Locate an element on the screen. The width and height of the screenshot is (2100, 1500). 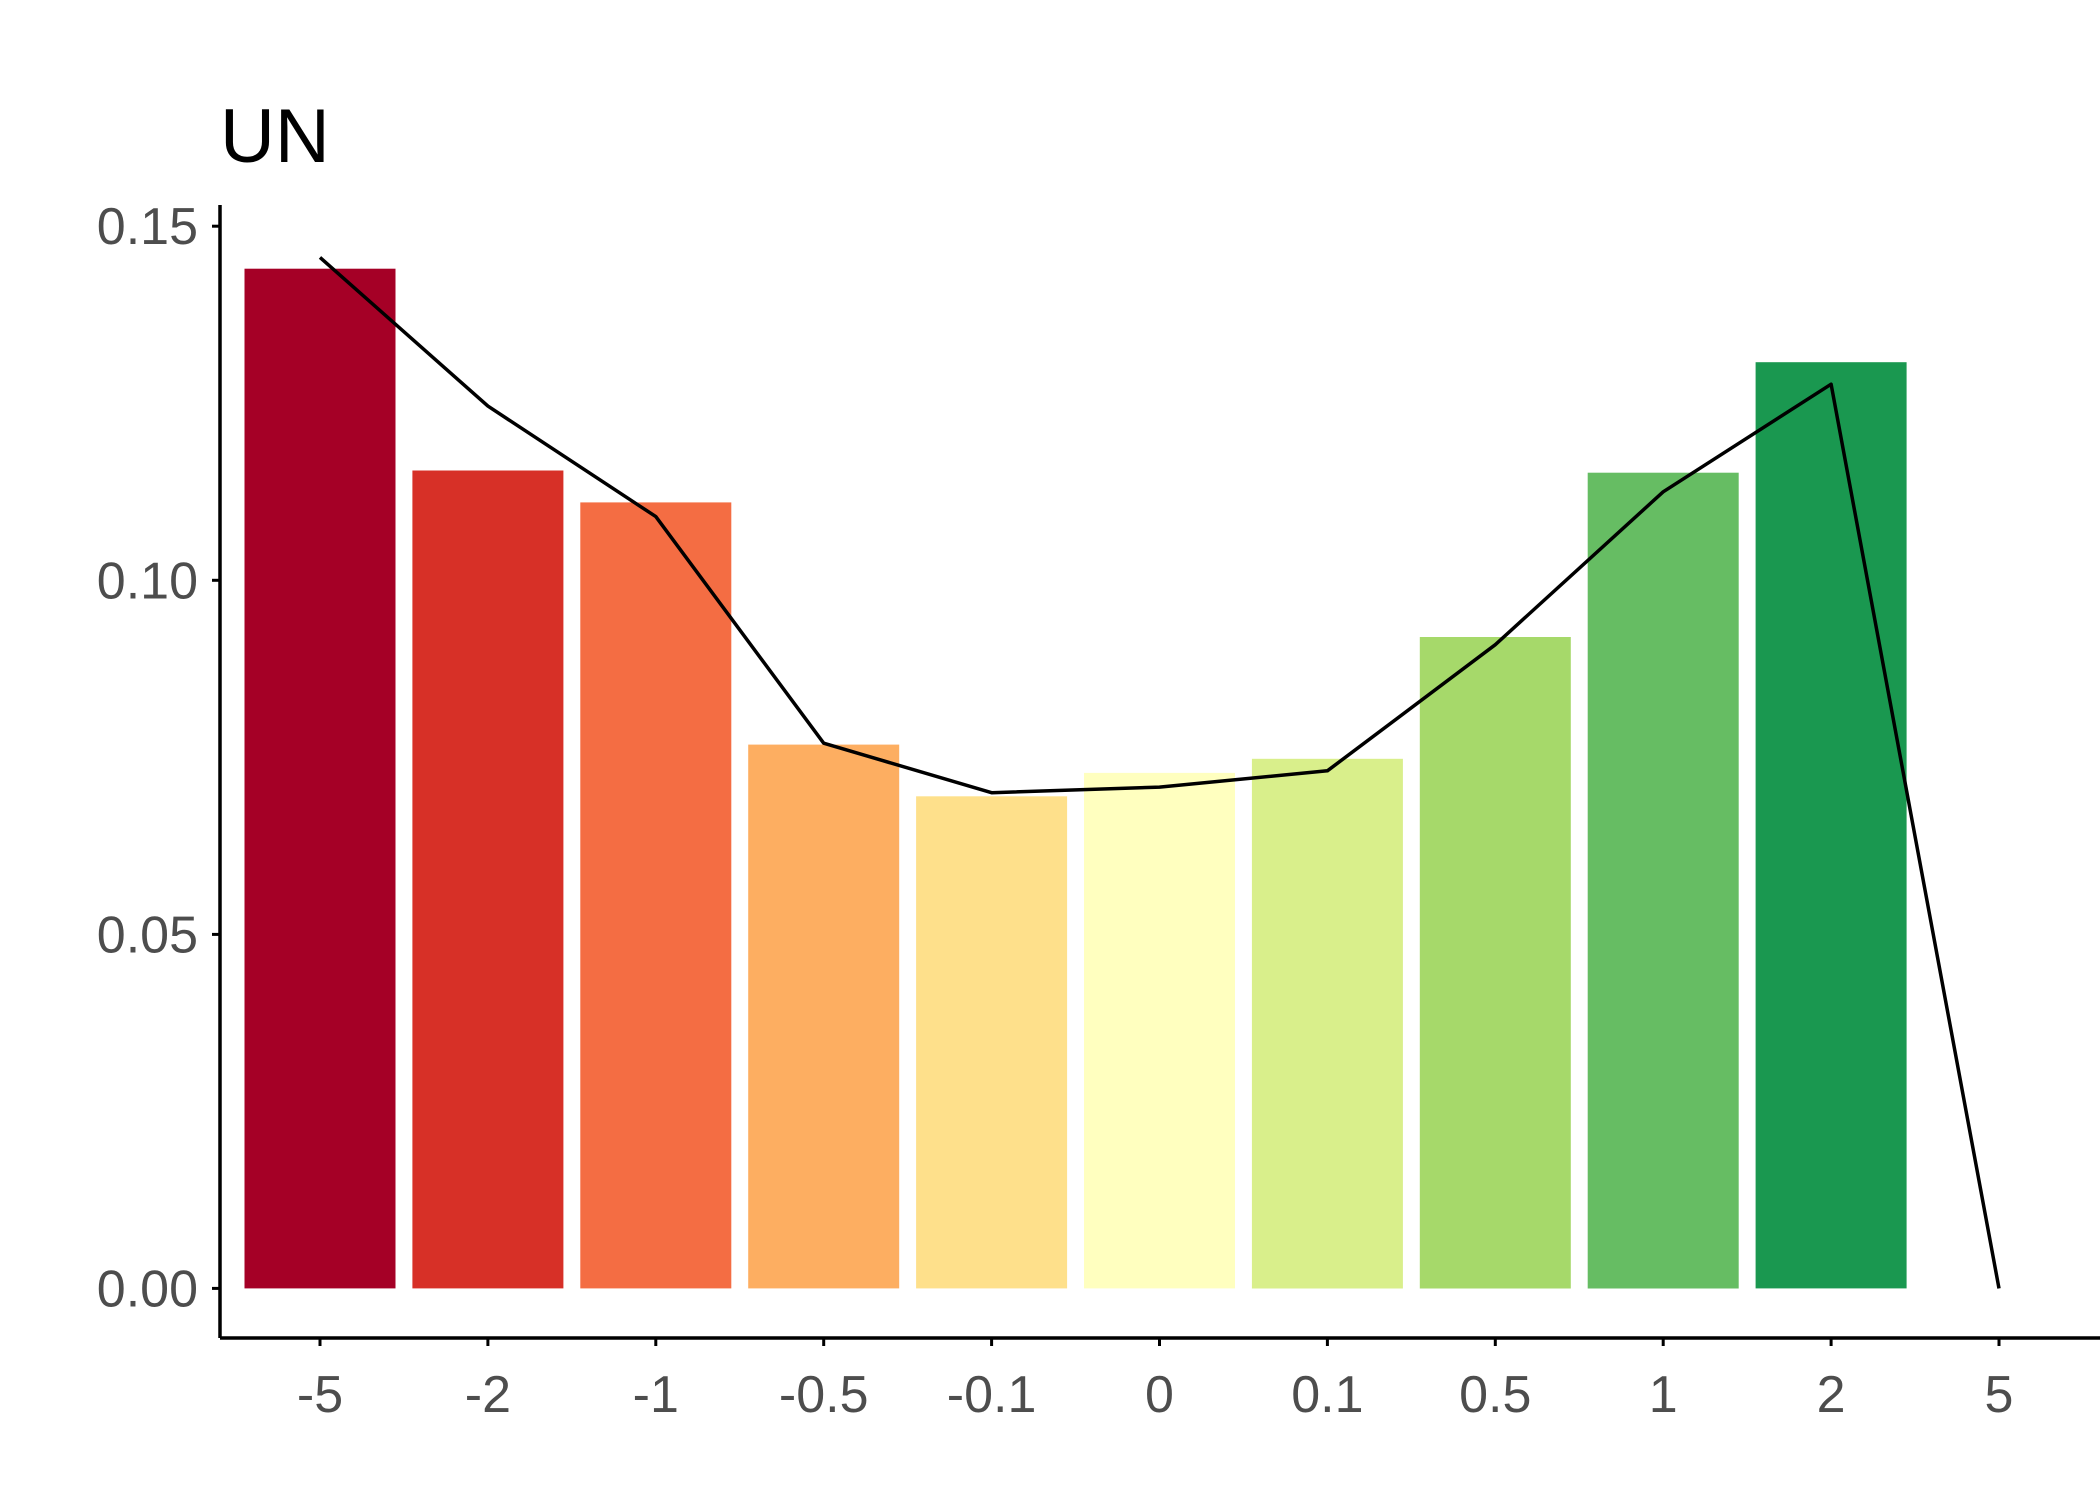
y-tick-label: 0.00 is located at coordinates (147, 1289).